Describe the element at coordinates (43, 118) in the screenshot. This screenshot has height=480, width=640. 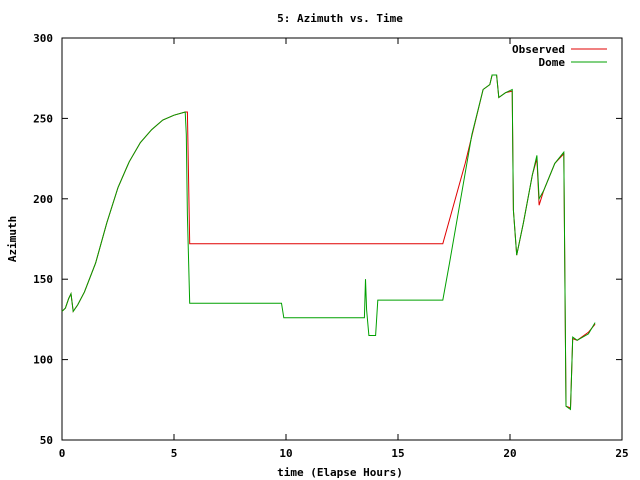
I see `y-tick-label: 250` at that location.